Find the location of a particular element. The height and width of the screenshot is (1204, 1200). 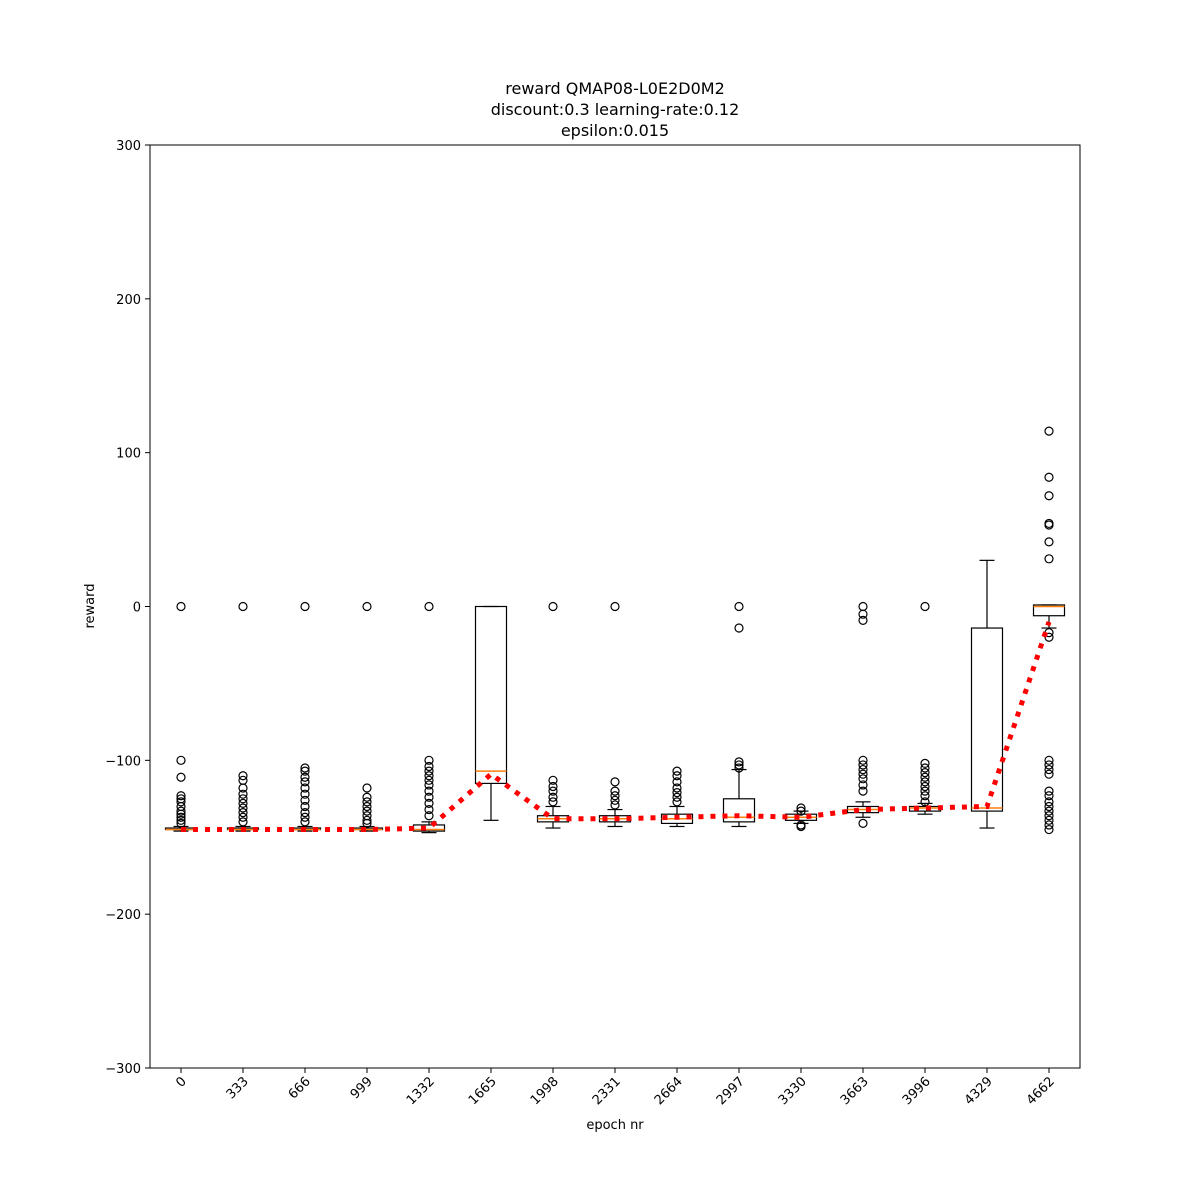

y-tick-label: −300 is located at coordinates (123, 1069).